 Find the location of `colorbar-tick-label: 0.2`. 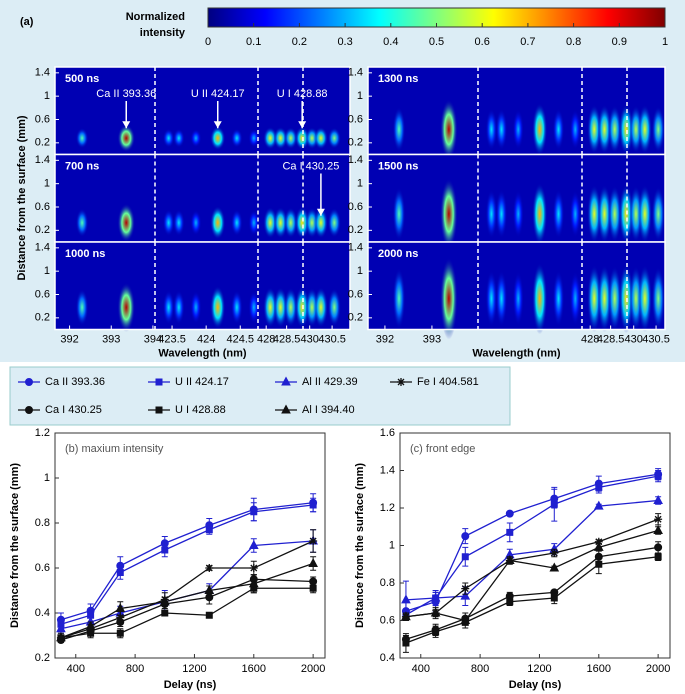

colorbar-tick-label: 0.2 is located at coordinates (299, 42).